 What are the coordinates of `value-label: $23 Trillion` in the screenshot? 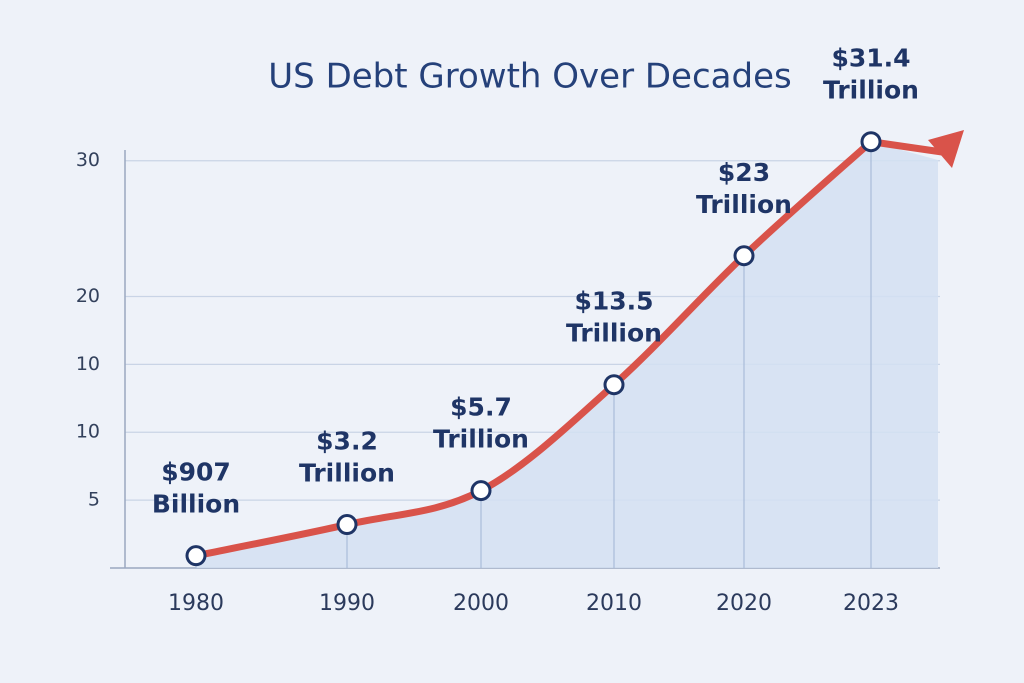 It's located at (744, 188).